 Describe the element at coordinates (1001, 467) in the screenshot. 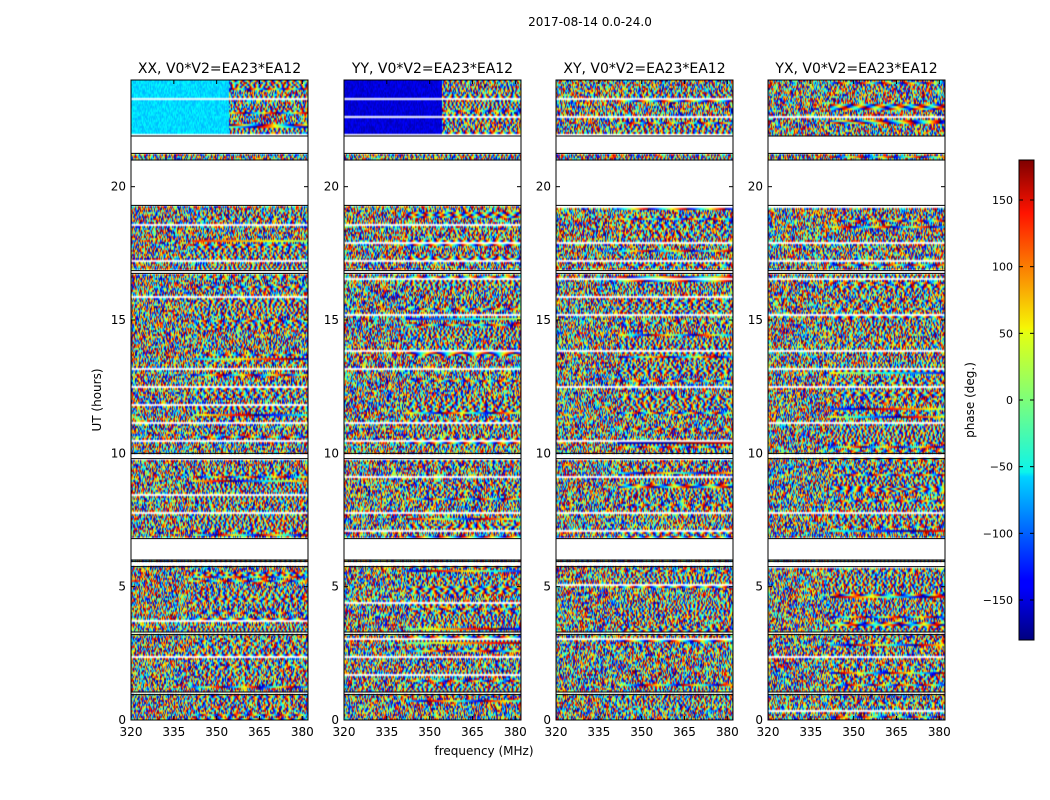

I see `colorbar-tick-label: −50` at that location.